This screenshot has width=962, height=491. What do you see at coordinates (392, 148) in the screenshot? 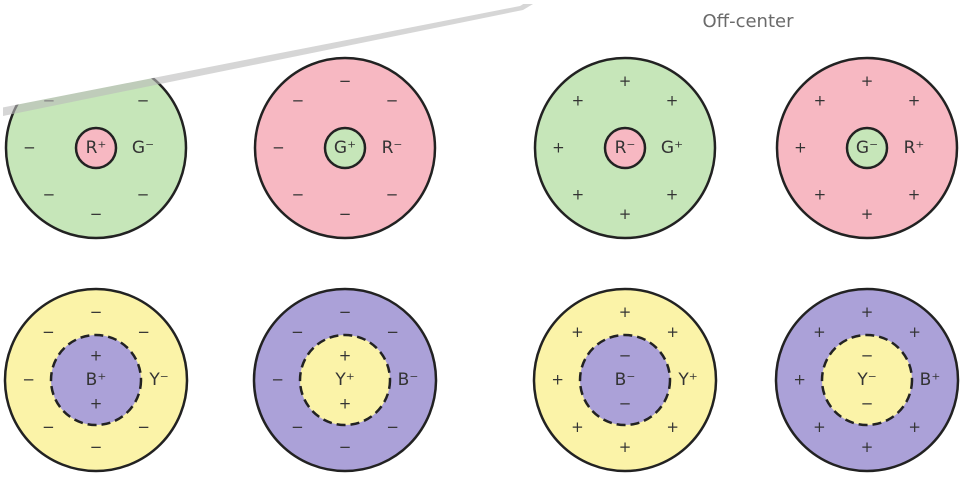
I see `surround-label: R⁻` at bounding box center [392, 148].